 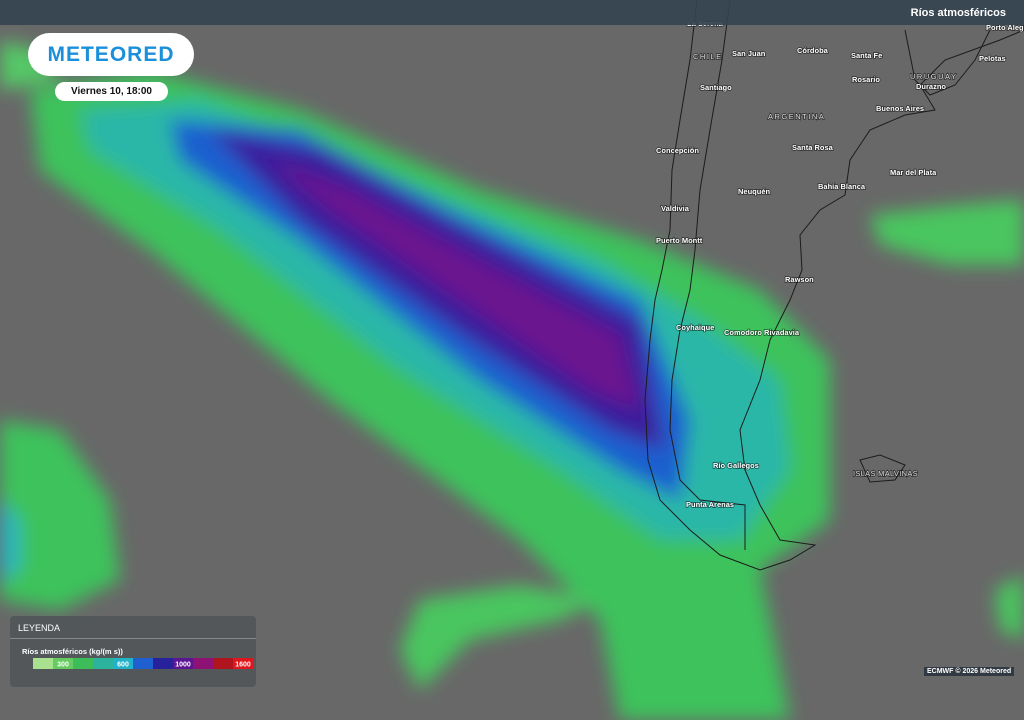 What do you see at coordinates (933, 76) in the screenshot?
I see `country-label: URUGUAY` at bounding box center [933, 76].